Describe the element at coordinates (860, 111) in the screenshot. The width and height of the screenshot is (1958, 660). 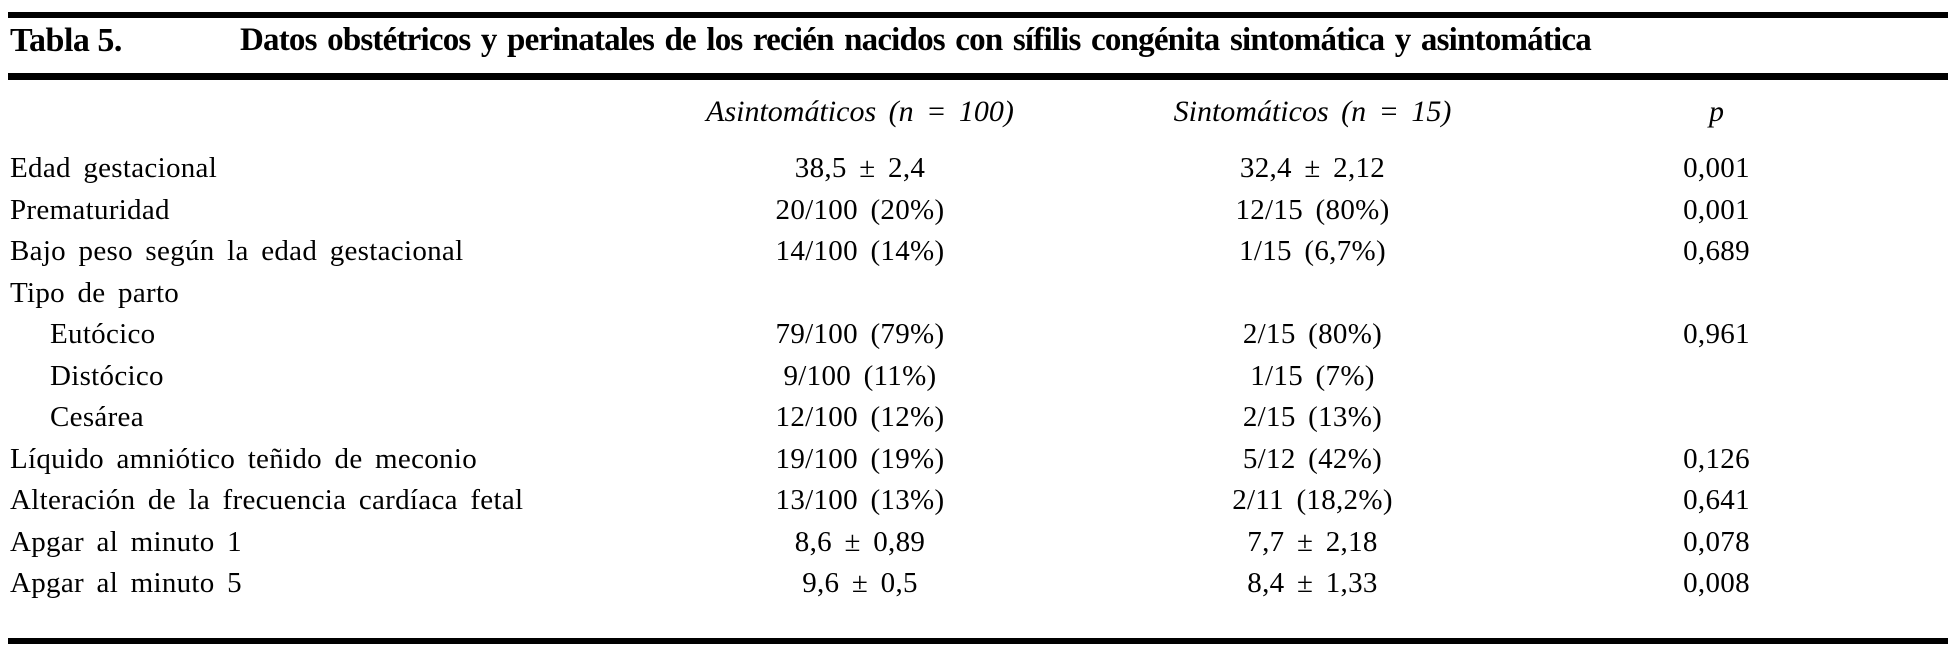
I see `col-header-asintomaticos: Asintomáticos (n = 100)` at that location.